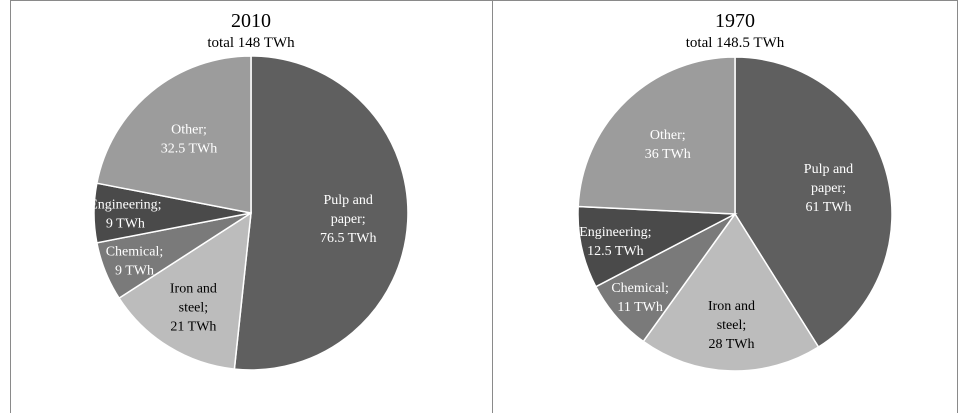 The image size is (968, 413). What do you see at coordinates (251, 43) in the screenshot?
I see `chart-subtitle: total 148 TWh` at bounding box center [251, 43].